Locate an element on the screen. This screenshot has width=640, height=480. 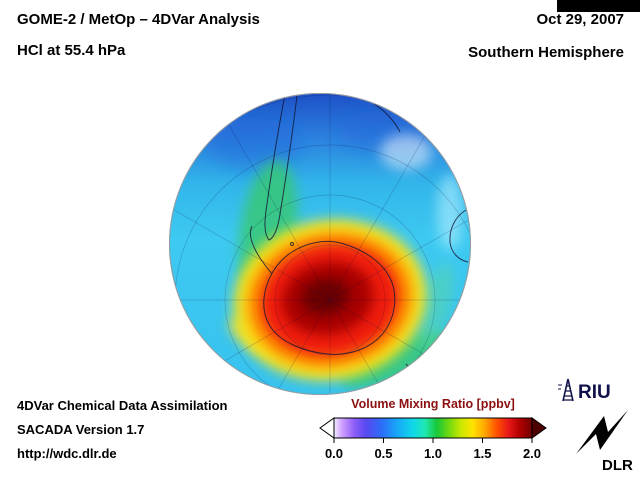
dlr-logo: DLR is located at coordinates (604, 442).